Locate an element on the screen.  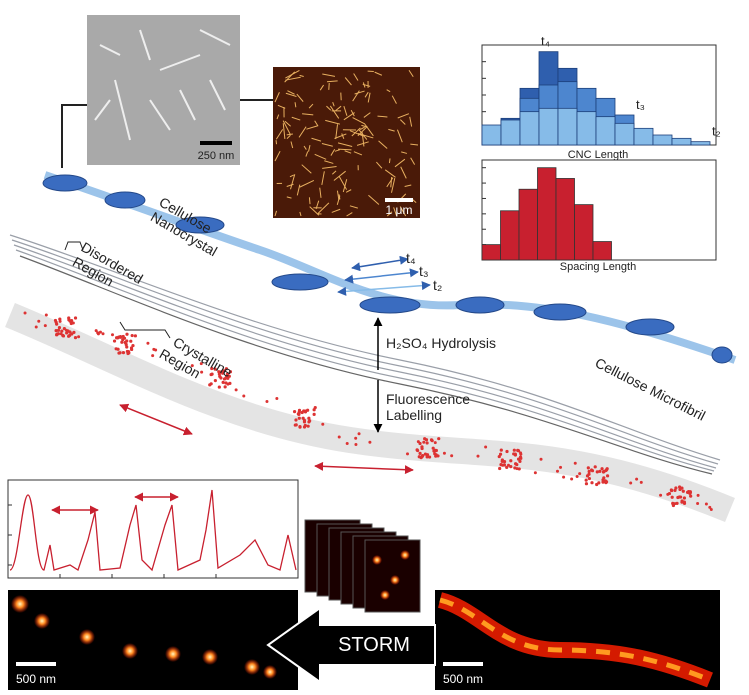
time-label: t₃ is located at coordinates (424, 271).